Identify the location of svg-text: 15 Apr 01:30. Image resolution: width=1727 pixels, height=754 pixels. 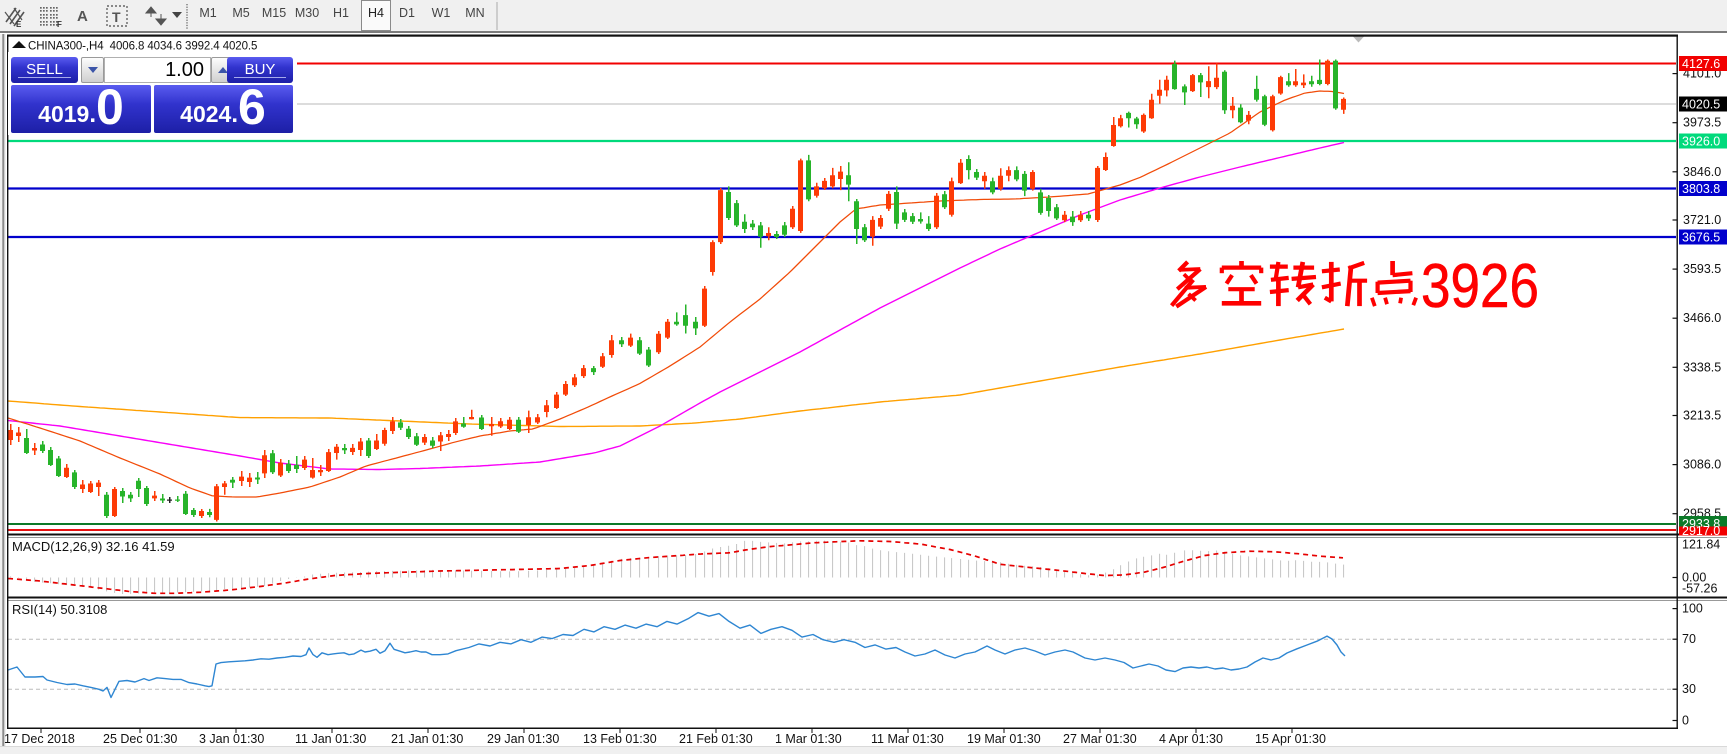
(1290, 739).